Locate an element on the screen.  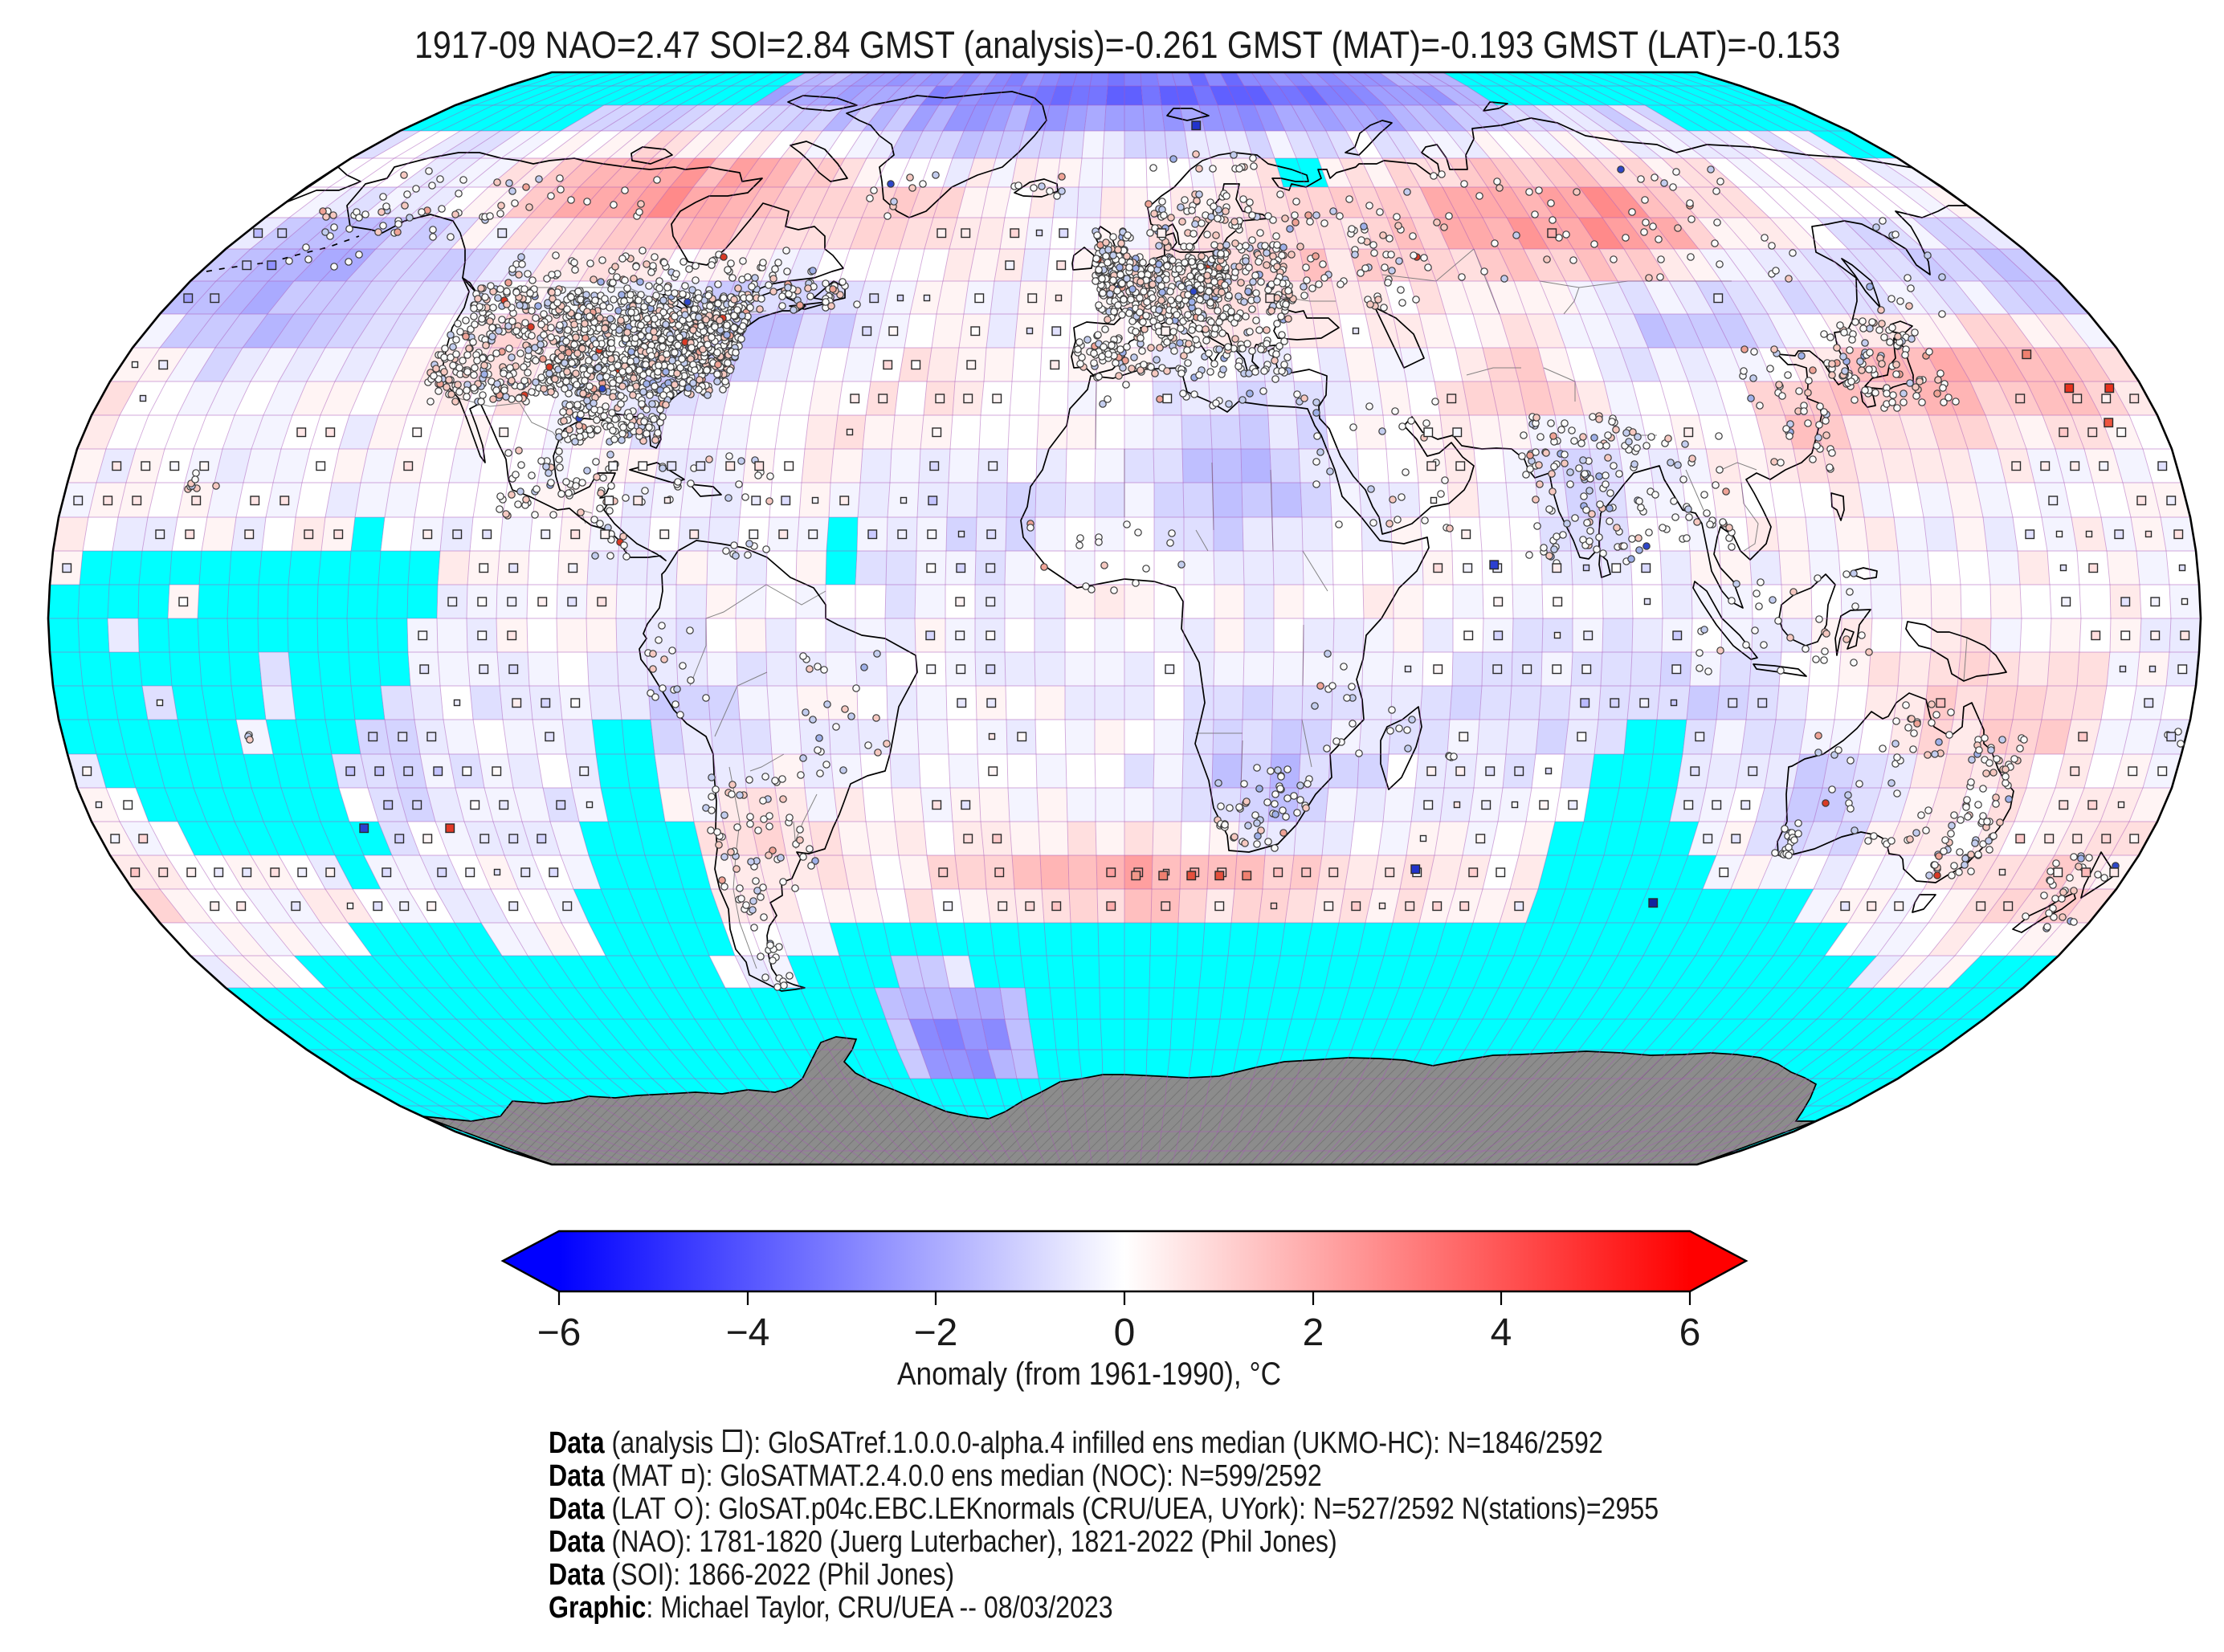
svg-text: 2 is located at coordinates (1313, 1332).